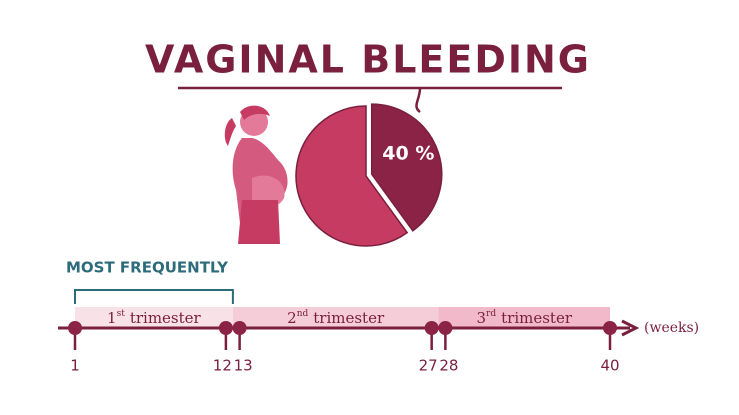 The image size is (739, 415). What do you see at coordinates (368, 60) in the screenshot?
I see `title: VAGINAL BLEEDING` at bounding box center [368, 60].